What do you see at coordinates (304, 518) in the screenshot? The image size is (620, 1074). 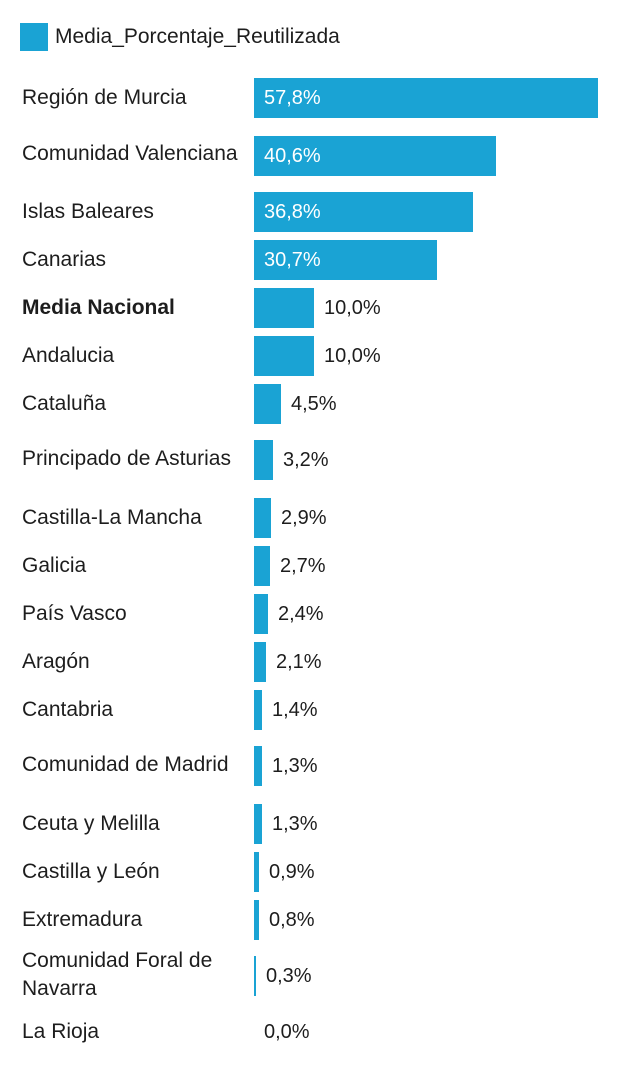 I see `value-label: 2,9%` at bounding box center [304, 518].